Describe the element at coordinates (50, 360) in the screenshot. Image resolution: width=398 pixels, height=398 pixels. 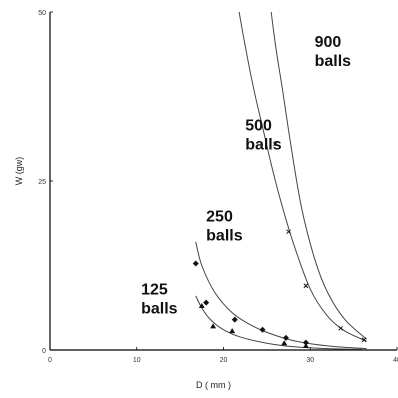
I see `x-tick-label: 0` at that location.